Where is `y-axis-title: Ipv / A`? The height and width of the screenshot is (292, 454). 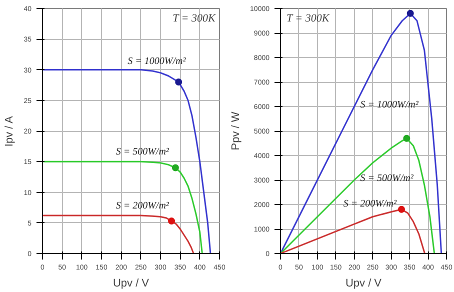
y-axis-title: Ipv / A is located at coordinates (10, 131).